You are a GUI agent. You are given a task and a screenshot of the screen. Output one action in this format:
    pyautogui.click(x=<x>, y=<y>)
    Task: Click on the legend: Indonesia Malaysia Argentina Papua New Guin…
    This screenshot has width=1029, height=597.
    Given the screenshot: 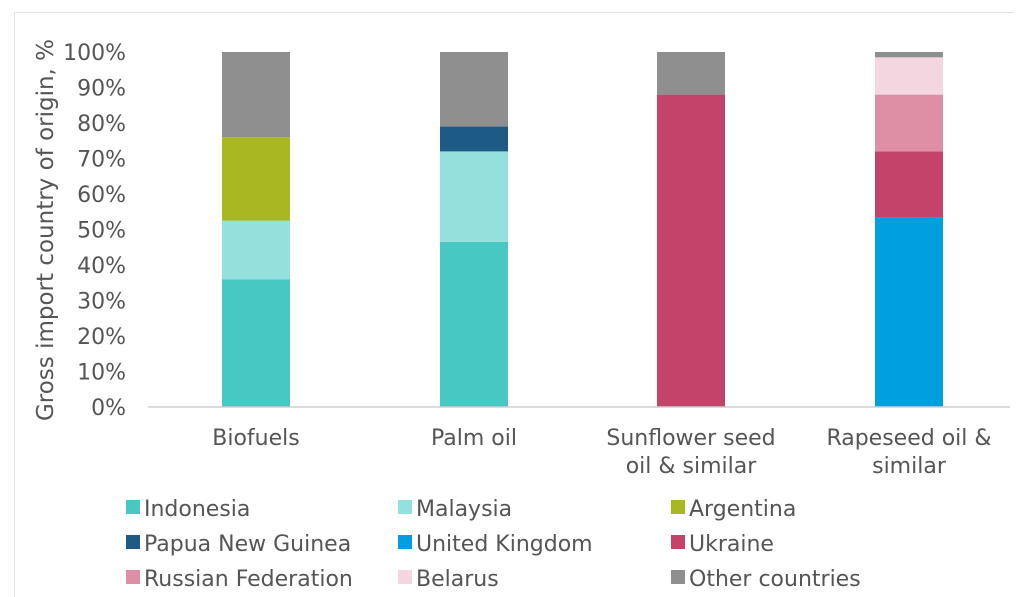 What is the action you would take?
    pyautogui.click(x=493, y=544)
    